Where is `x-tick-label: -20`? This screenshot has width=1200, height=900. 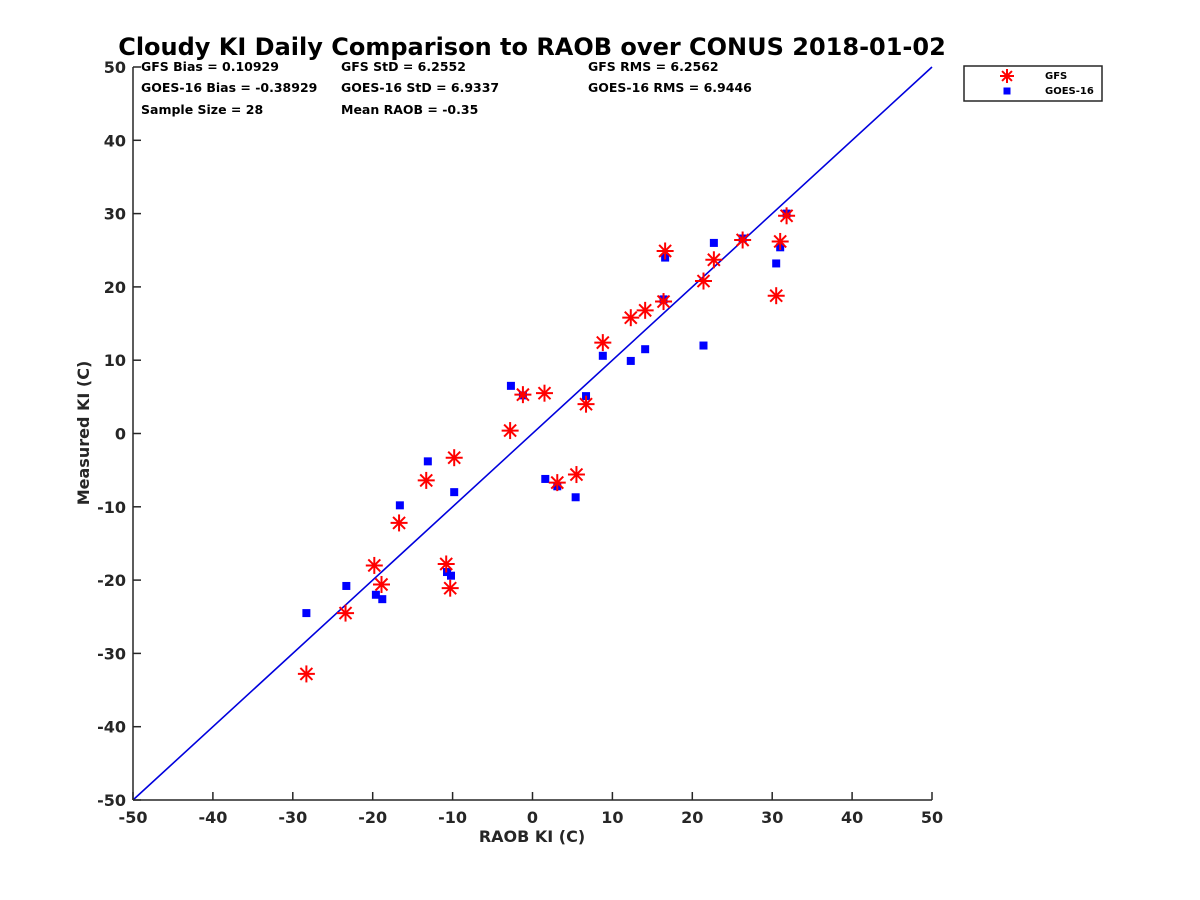 x-tick-label: -20 is located at coordinates (372, 817).